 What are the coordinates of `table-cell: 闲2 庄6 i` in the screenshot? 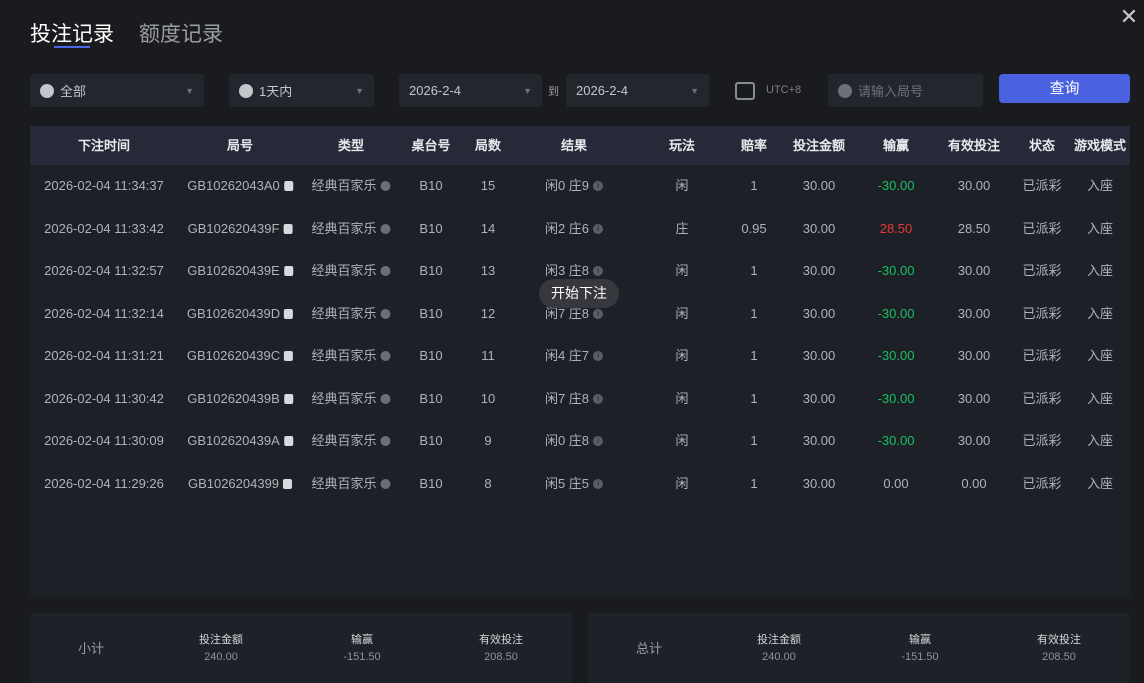 It's located at (574, 229).